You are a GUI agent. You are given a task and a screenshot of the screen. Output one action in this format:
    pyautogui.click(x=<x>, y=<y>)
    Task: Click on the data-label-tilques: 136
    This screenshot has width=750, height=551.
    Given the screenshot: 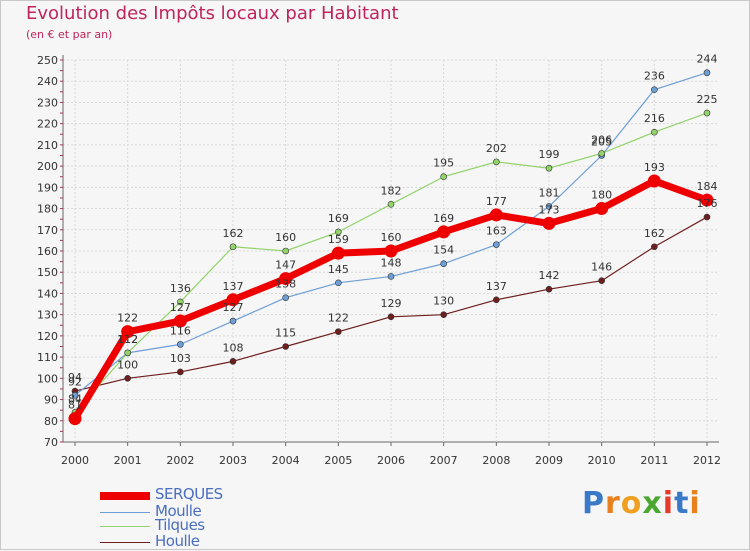 What is the action you would take?
    pyautogui.click(x=180, y=288)
    